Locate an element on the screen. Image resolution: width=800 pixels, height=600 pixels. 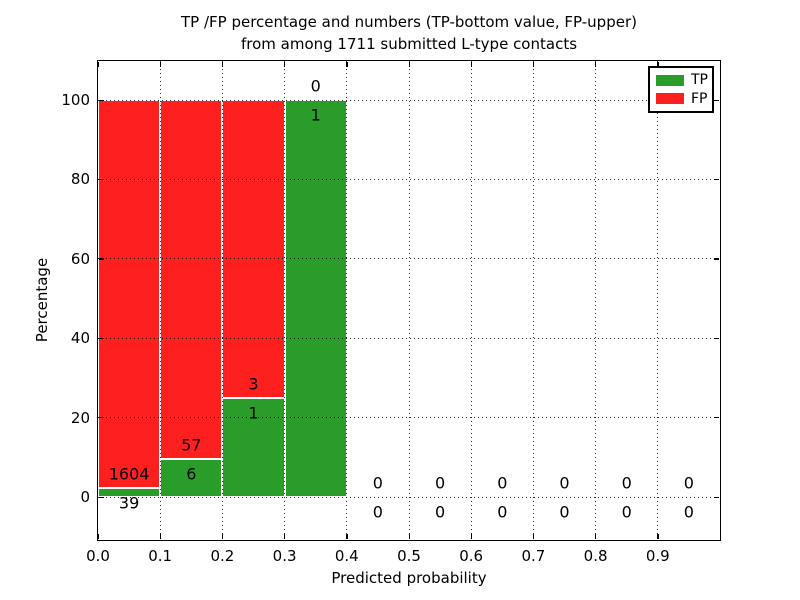
fp-count-label: 1604 is located at coordinates (129, 474).